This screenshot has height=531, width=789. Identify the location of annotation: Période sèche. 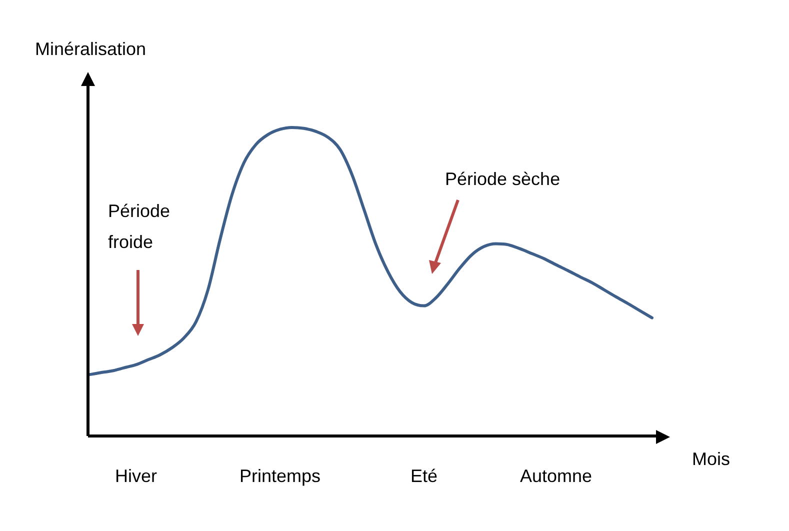
(502, 178).